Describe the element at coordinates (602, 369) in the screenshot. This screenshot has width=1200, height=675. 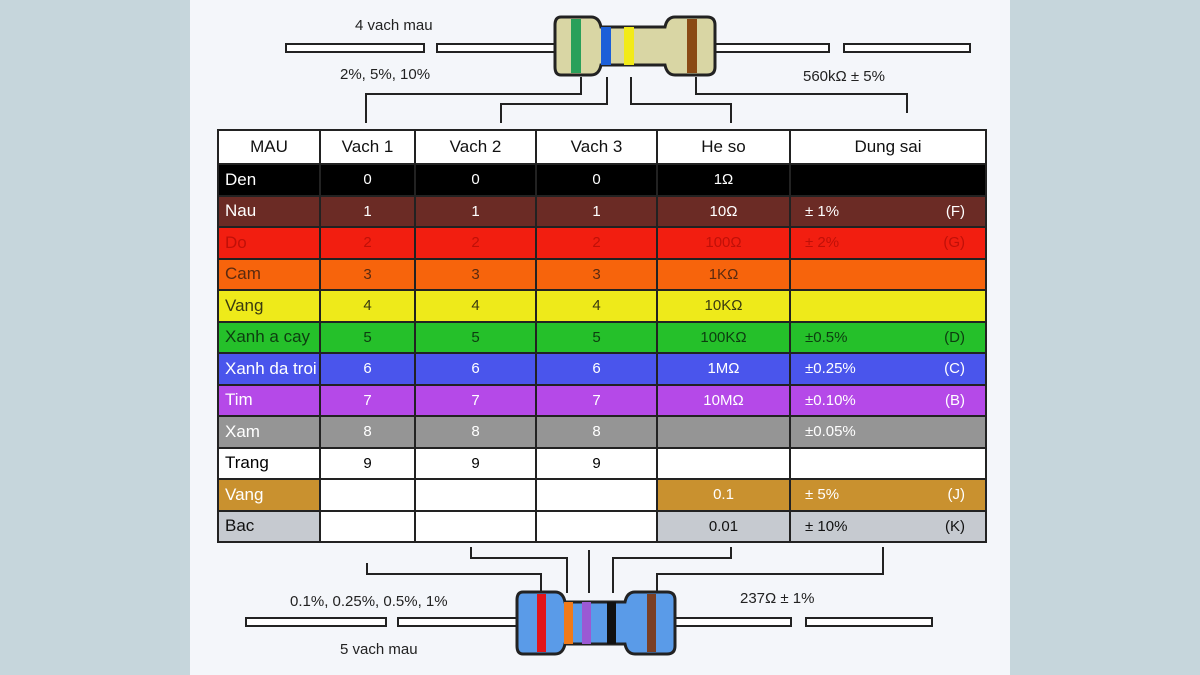
I see `table-row: Xanh da troi 6 6 6 1MΩ ±0.25% (C)` at that location.